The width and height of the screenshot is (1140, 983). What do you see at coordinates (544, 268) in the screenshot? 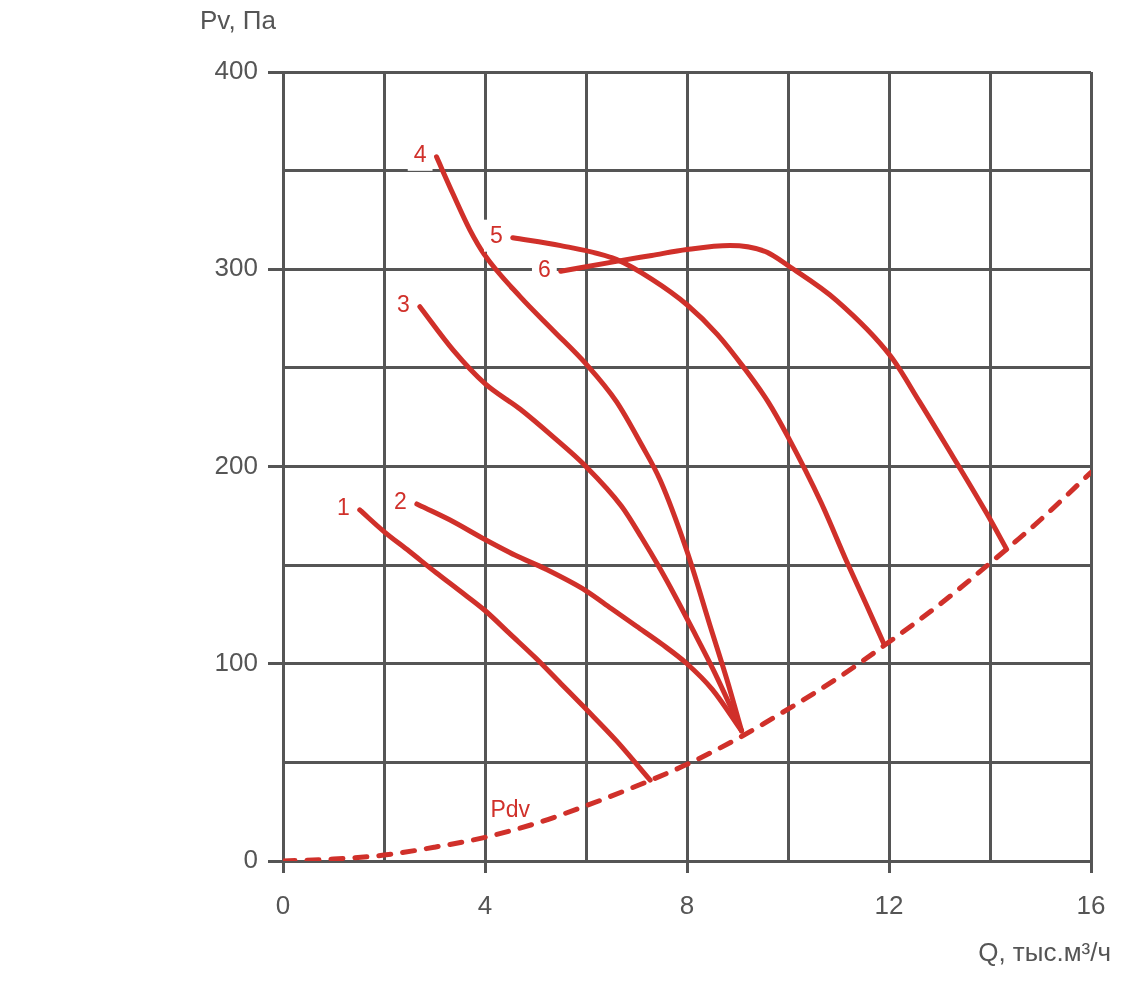
I see `series-label: 6` at bounding box center [544, 268].